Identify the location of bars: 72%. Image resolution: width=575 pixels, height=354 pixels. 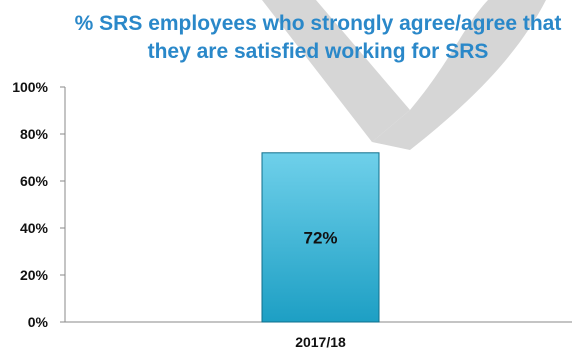
(320, 237).